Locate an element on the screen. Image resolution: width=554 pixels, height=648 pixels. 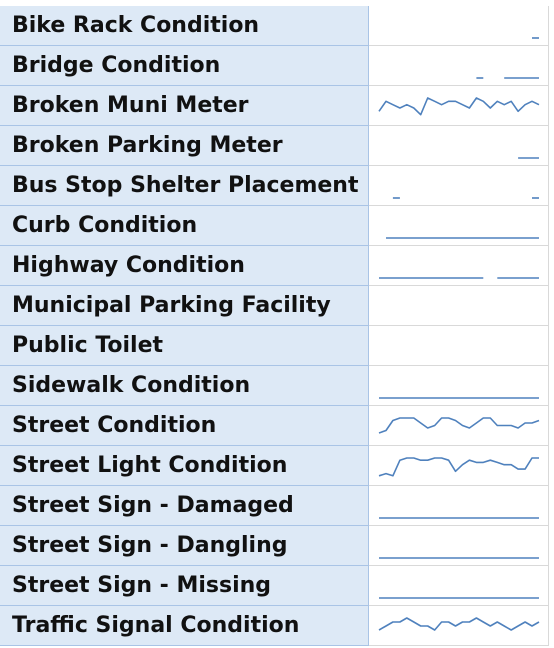
row-label-cell: Sidewalk Condition is located at coordinates (184, 386).